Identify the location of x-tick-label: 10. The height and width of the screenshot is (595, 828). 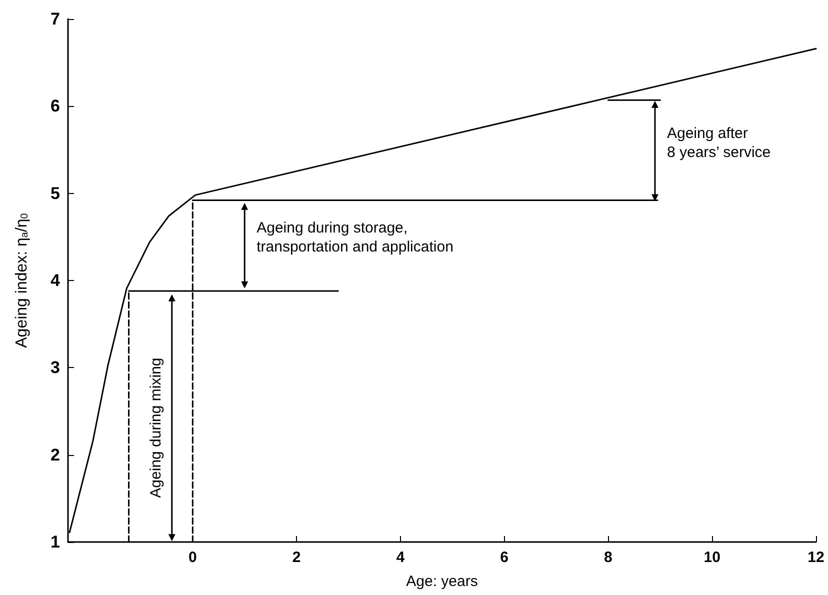
(712, 557).